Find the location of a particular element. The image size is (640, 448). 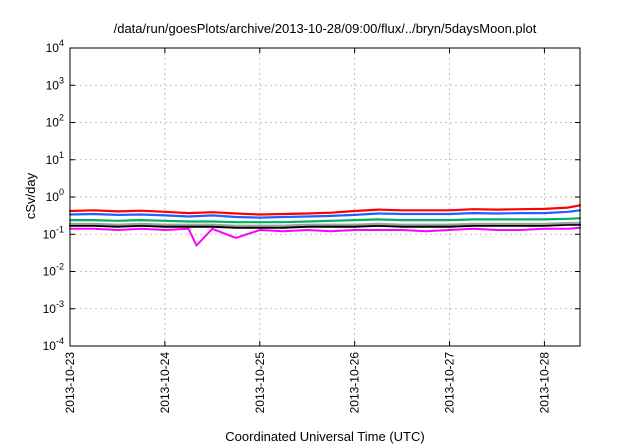

y-tick-label: 10³ is located at coordinates (55, 83).